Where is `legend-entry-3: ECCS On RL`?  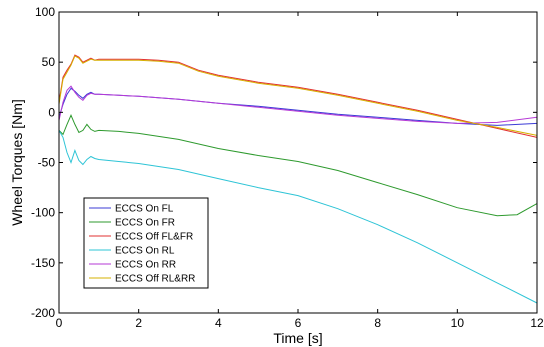 legend-entry-3: ECCS On RL is located at coordinates (145, 251).